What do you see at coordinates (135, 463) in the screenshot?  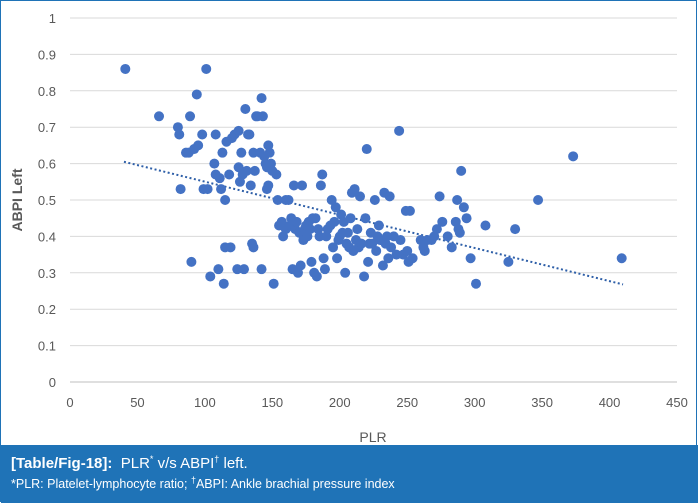 I see `caption-title-prefix: PLR` at bounding box center [135, 463].